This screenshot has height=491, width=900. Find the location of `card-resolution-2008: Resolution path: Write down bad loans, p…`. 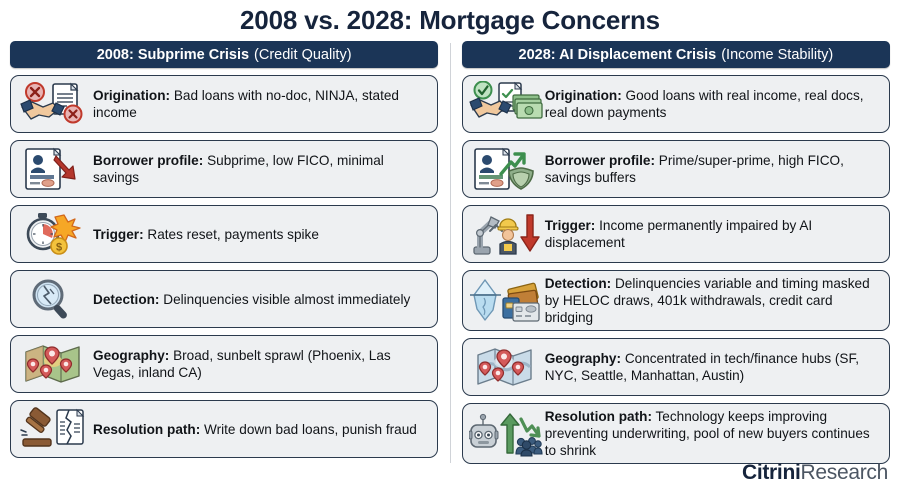

card-resolution-2008: Resolution path: Write down bad loans, p… is located at coordinates (224, 429).